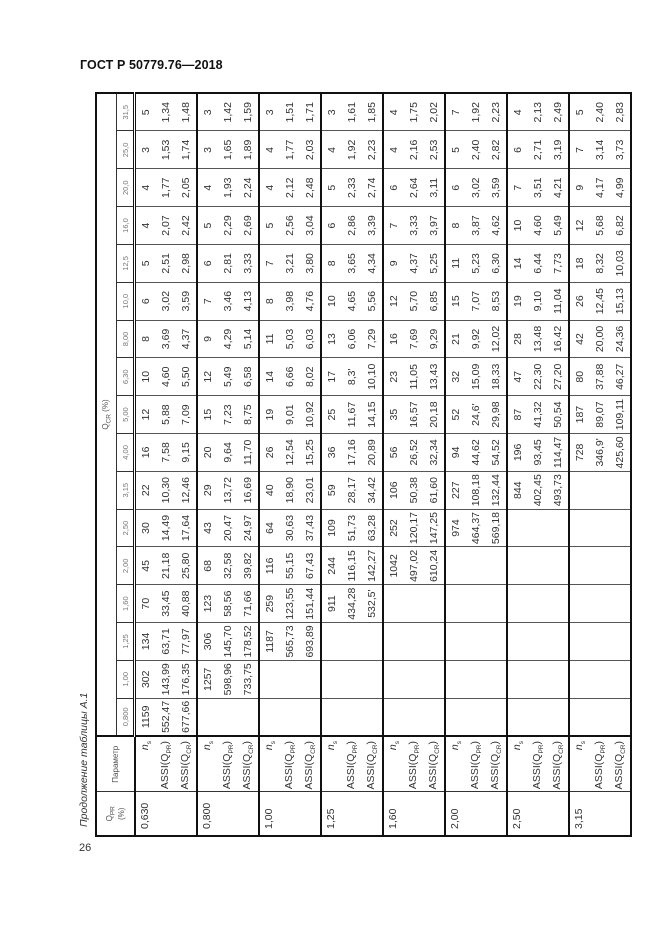 Image resolution: width=661 pixels, height=935 pixels. Describe the element at coordinates (269, 452) in the screenshot. I see `table-cell: 26` at that location.